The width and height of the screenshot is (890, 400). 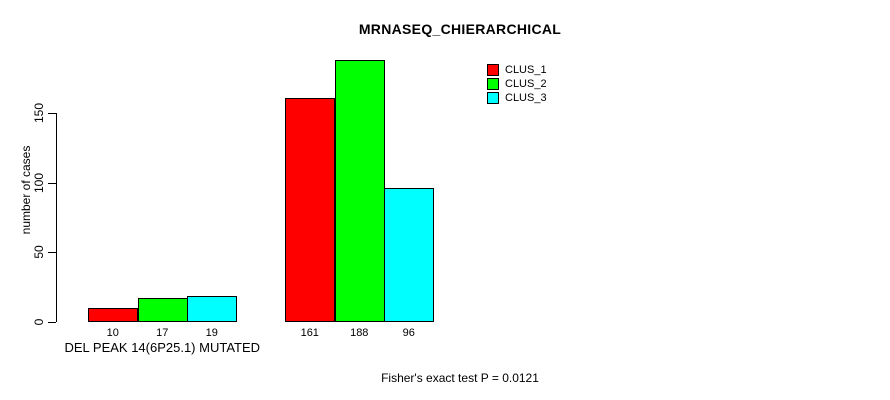 I want to click on legend-item-clus_3: CLUS_3, so click(x=517, y=98).